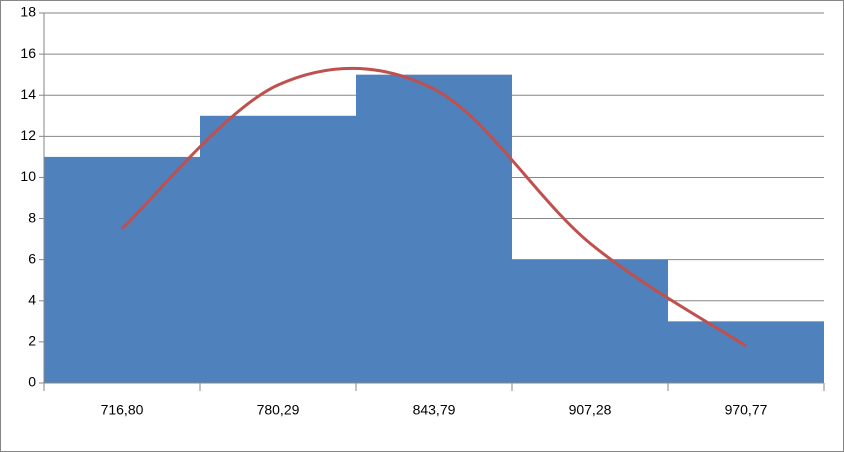 The height and width of the screenshot is (452, 844). I want to click on y-tick-label: 18, so click(28, 12).